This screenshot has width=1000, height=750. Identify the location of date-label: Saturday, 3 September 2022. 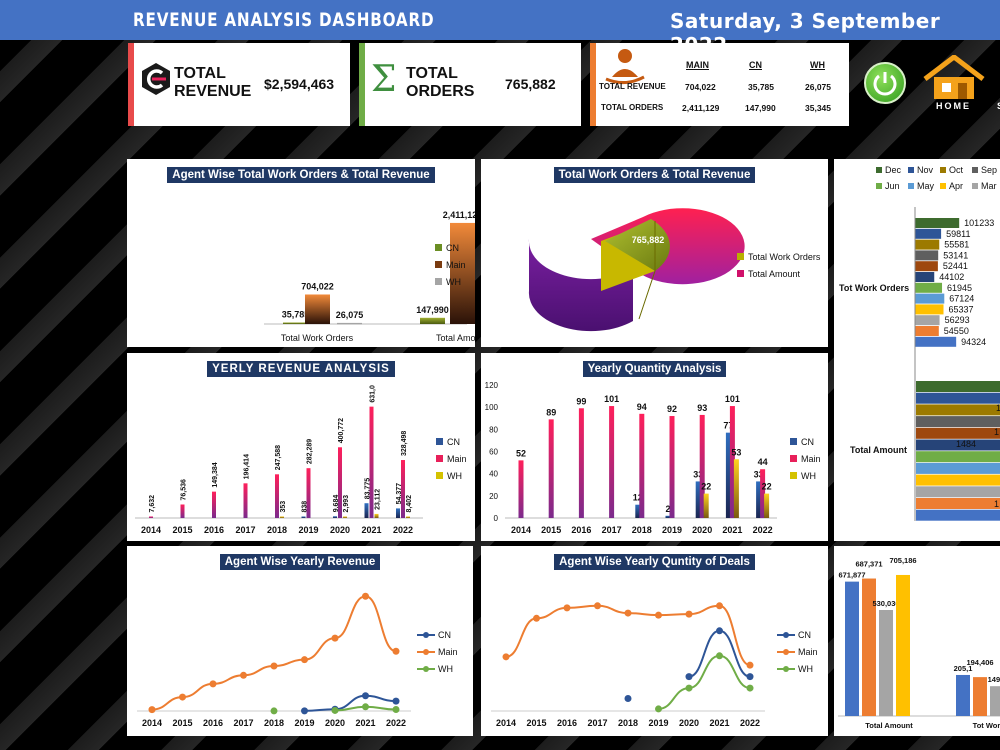
(805, 33).